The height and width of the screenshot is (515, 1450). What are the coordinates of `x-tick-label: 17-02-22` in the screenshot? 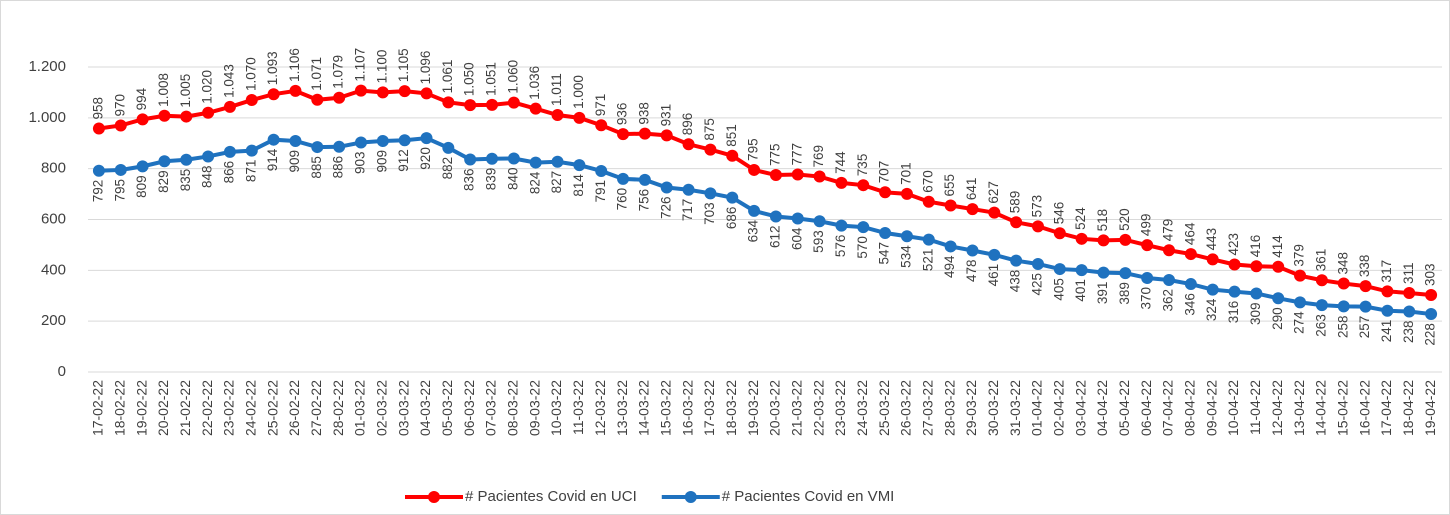 It's located at (98, 408).